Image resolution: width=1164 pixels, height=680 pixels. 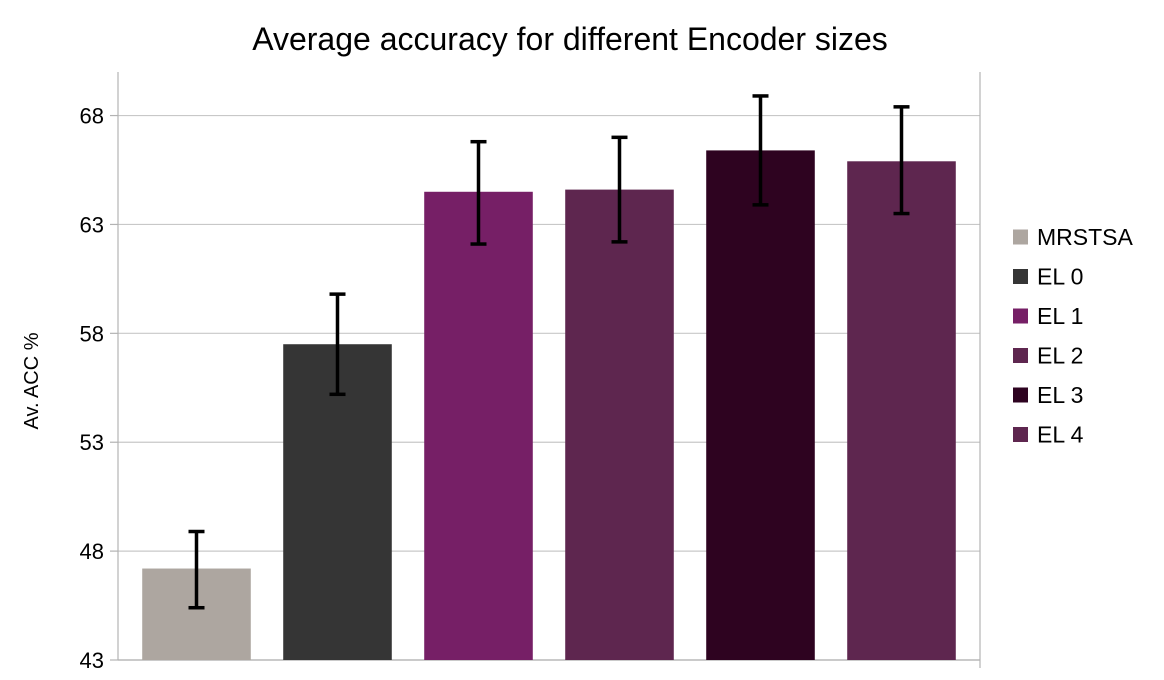 I want to click on legend-item: EL 3, so click(x=1048, y=395).